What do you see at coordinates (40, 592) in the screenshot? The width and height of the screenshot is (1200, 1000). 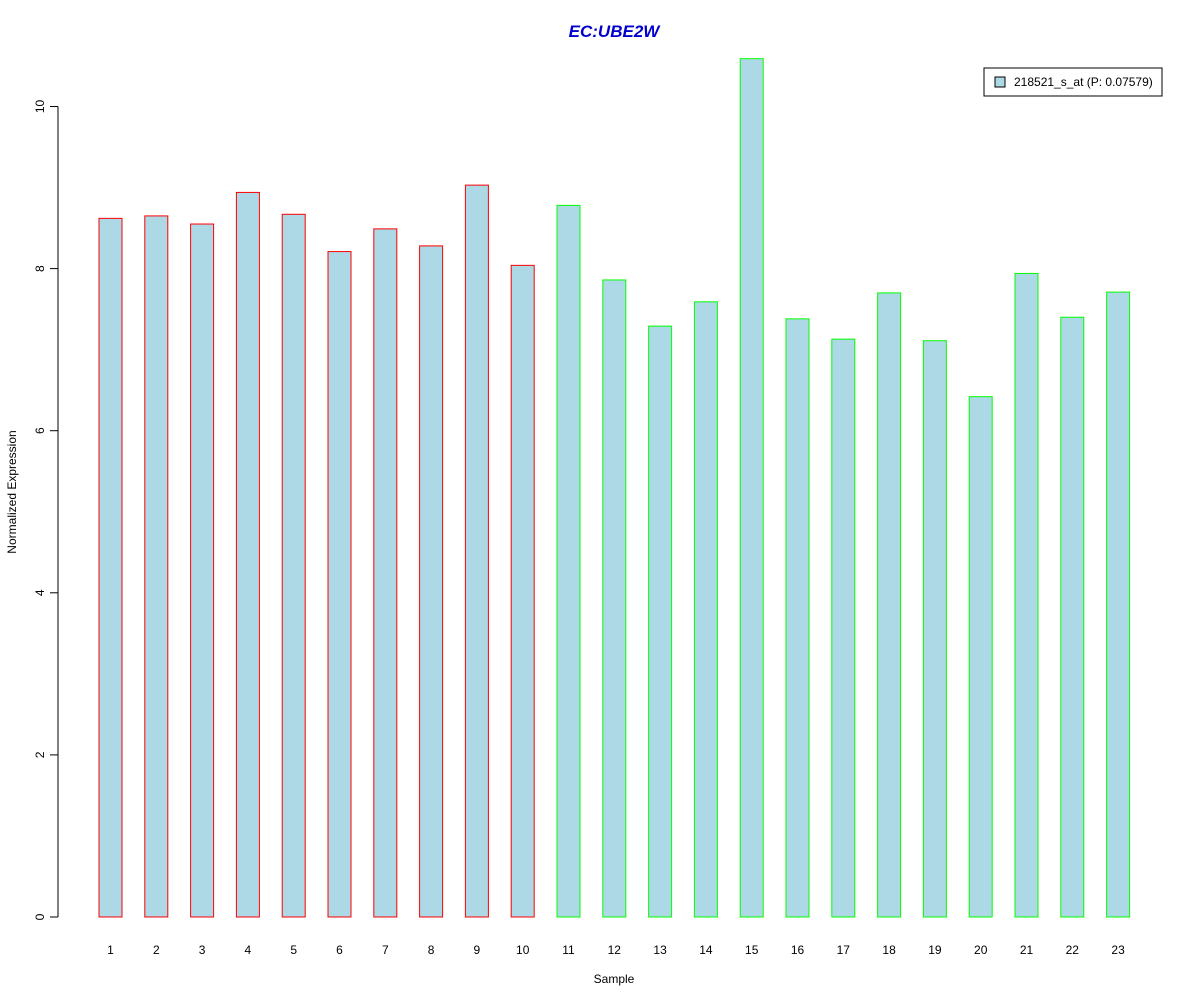 I see `y-tick-label: 4` at bounding box center [40, 592].